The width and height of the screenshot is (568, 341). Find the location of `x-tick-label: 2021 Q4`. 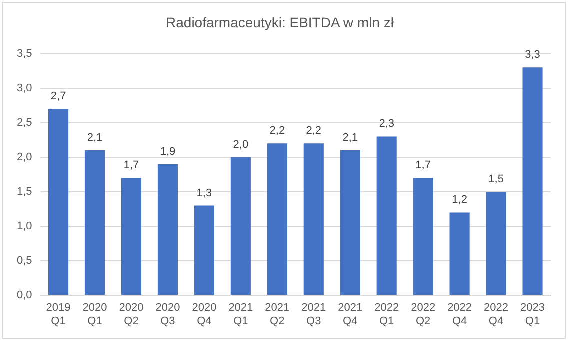

x-tick-label: 2021 Q4 is located at coordinates (350, 315).